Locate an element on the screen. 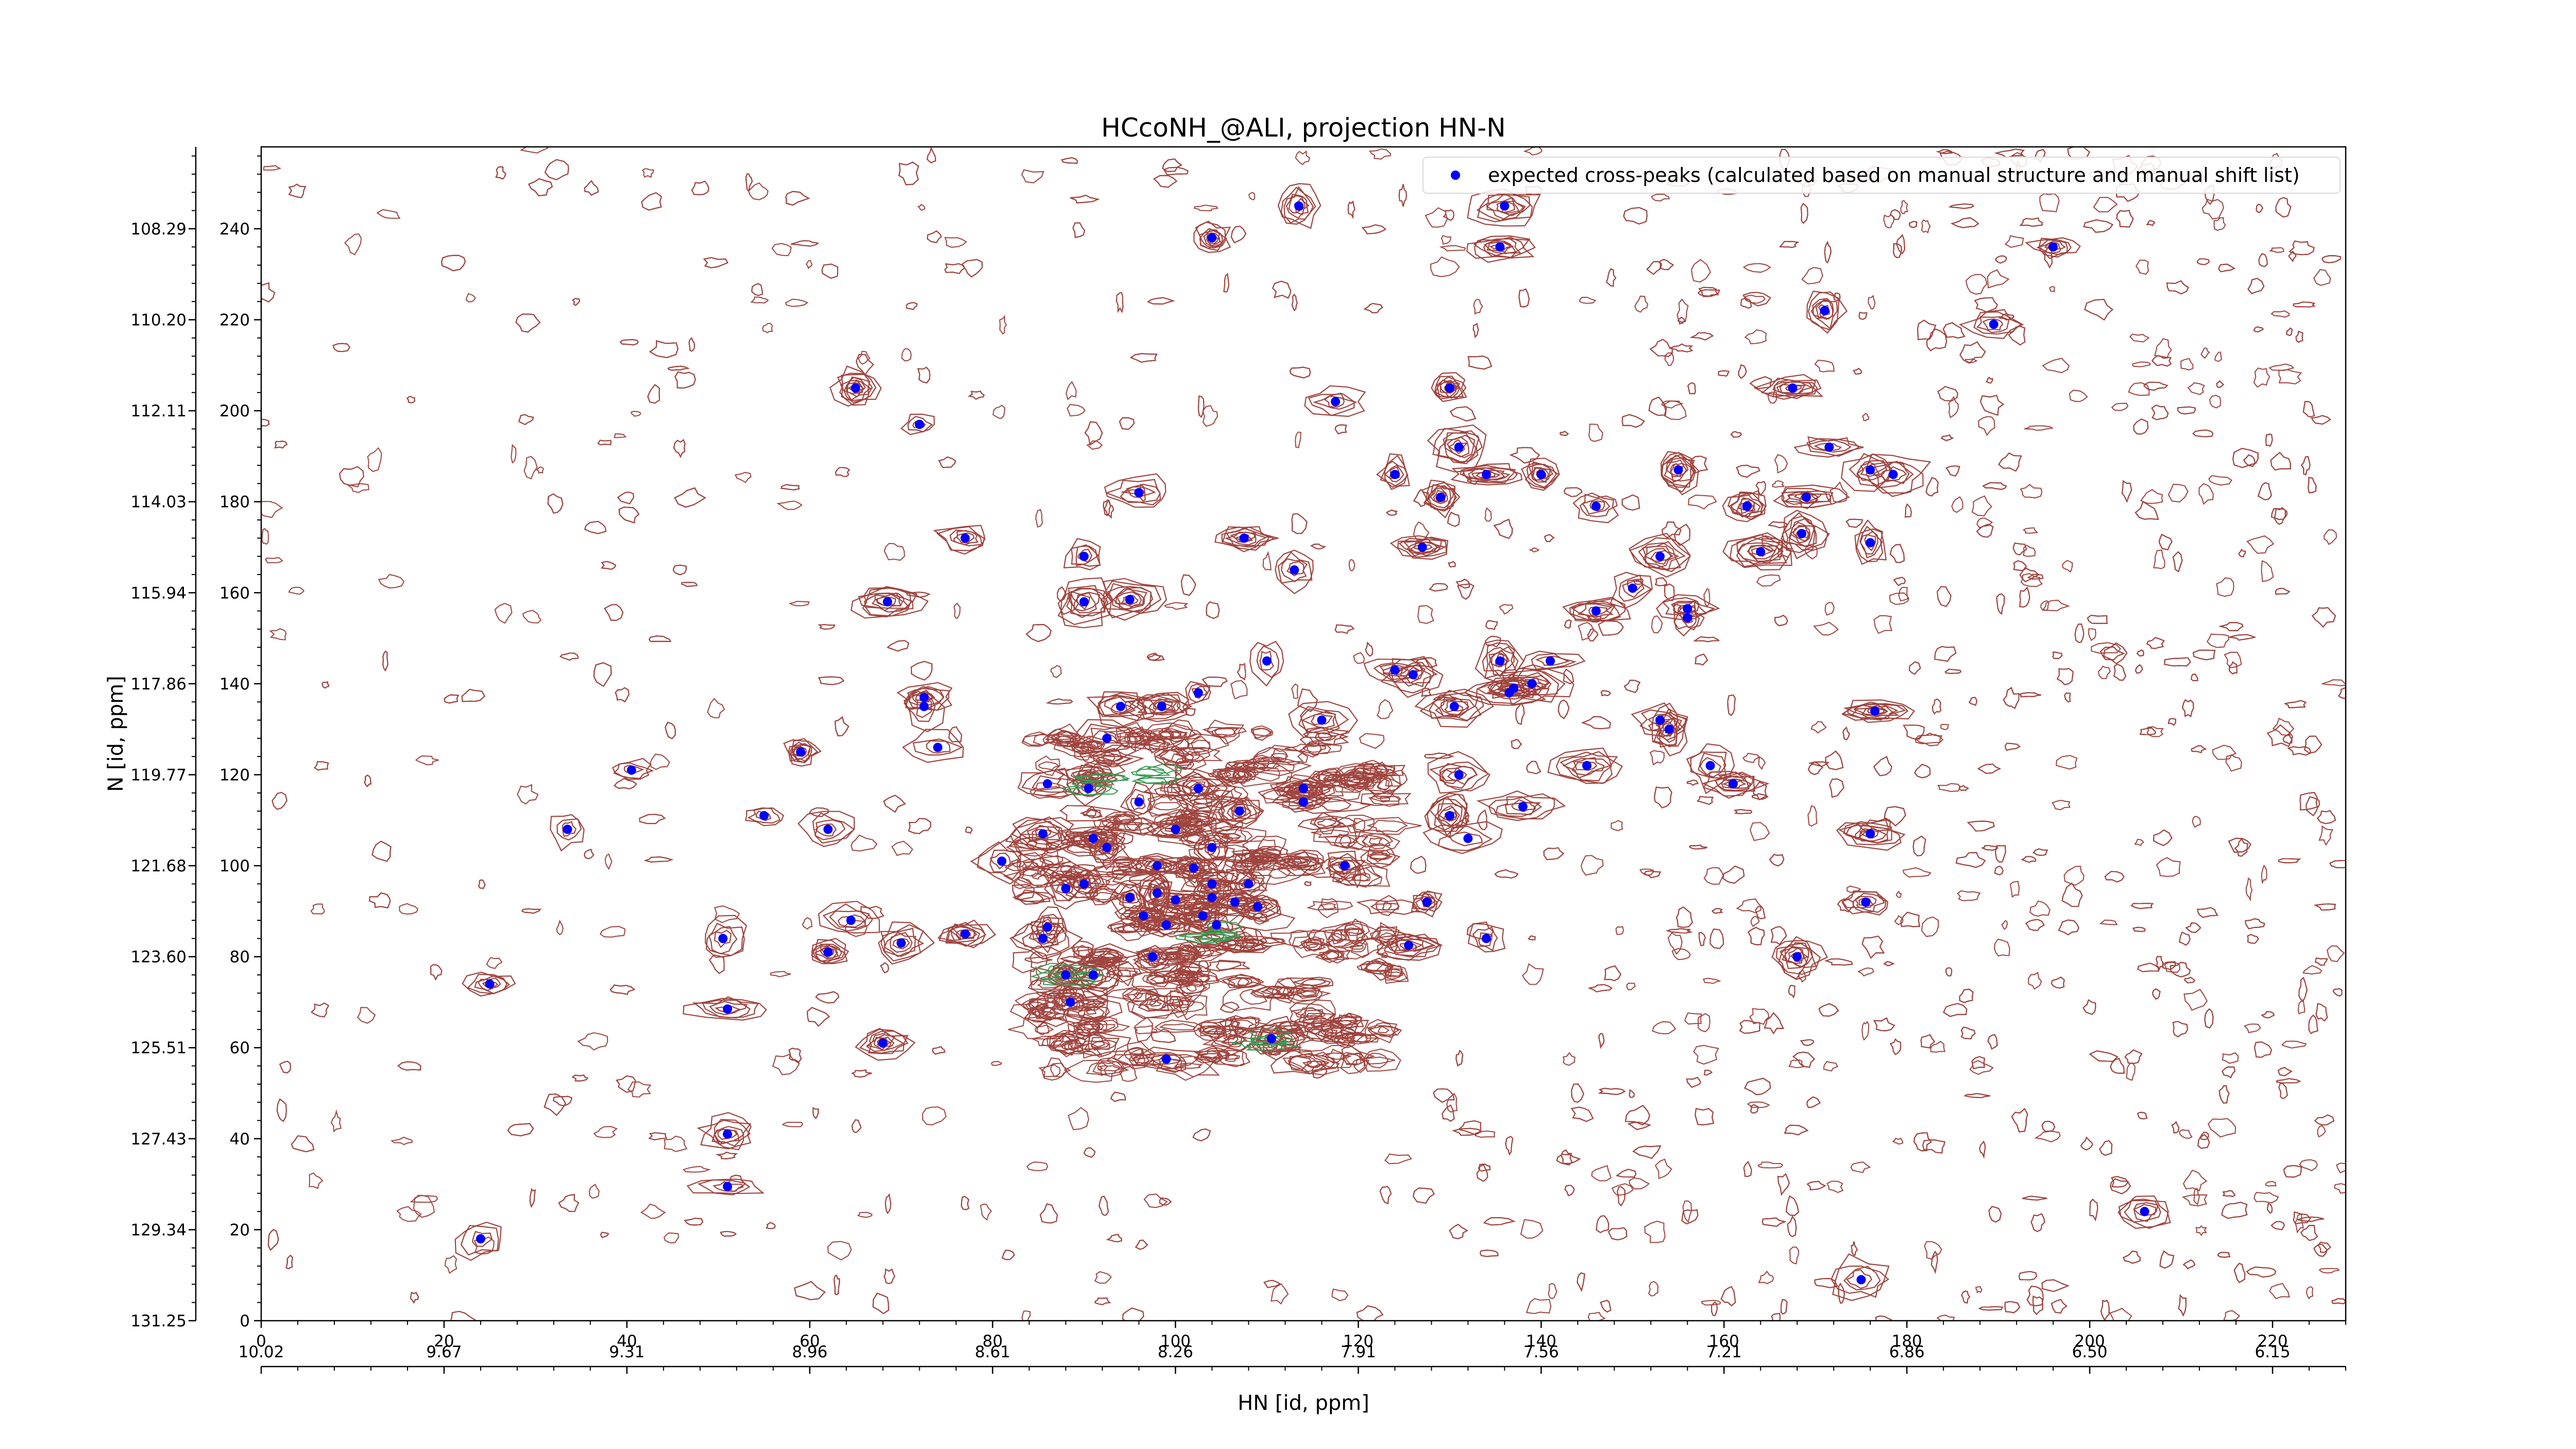 Image resolution: width=2576 pixels, height=1449 pixels. contour-line-1963 is located at coordinates (2180, 1029).